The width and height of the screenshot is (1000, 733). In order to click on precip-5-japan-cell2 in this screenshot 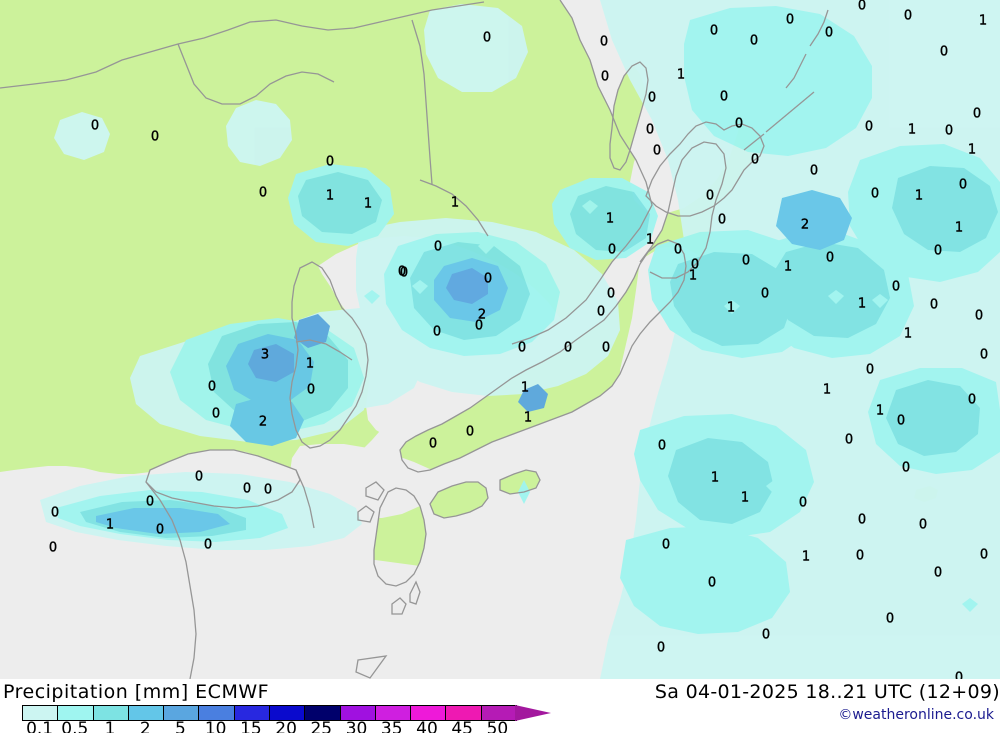, I will do `click(533, 398)`.